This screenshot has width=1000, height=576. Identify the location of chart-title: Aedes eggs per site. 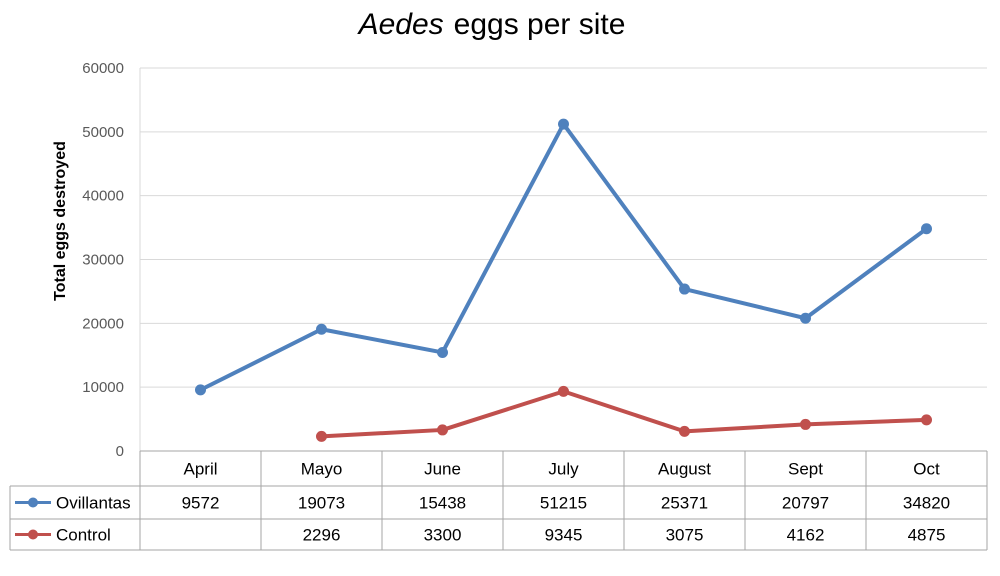
(491, 24).